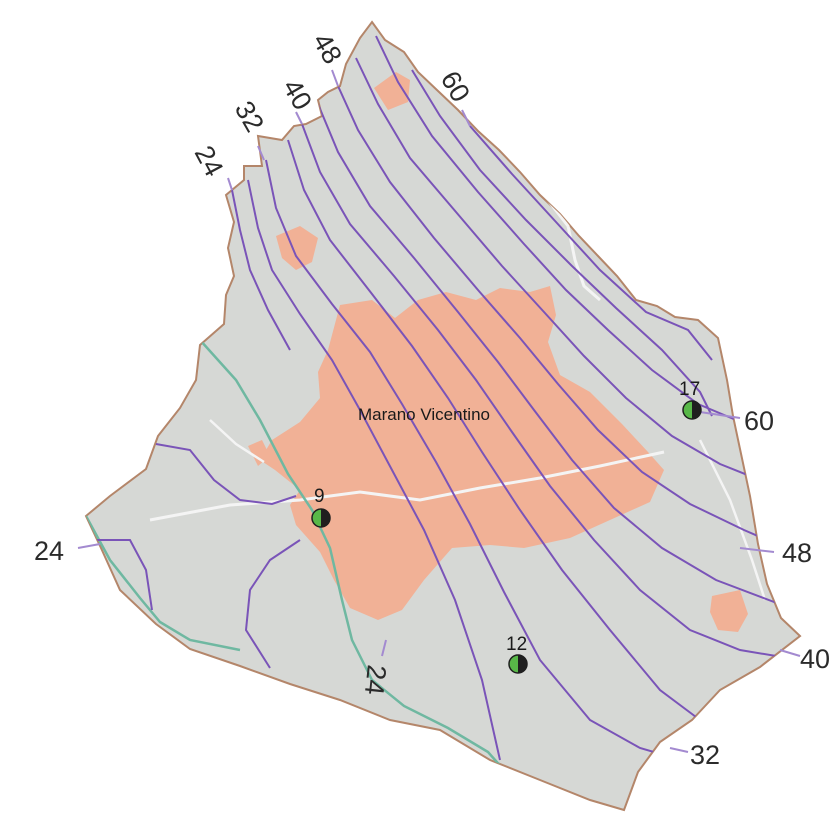 This screenshot has height=826, width=839. I want to click on leader-24-left, so click(89, 546).